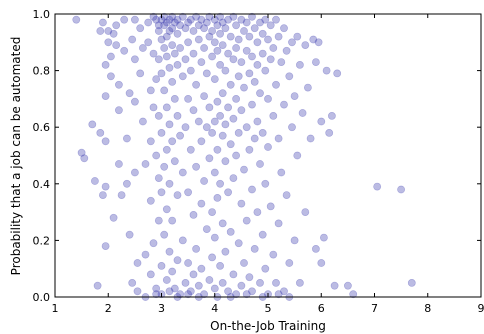  I want to click on x-tick-label: 1, so click(55, 308).